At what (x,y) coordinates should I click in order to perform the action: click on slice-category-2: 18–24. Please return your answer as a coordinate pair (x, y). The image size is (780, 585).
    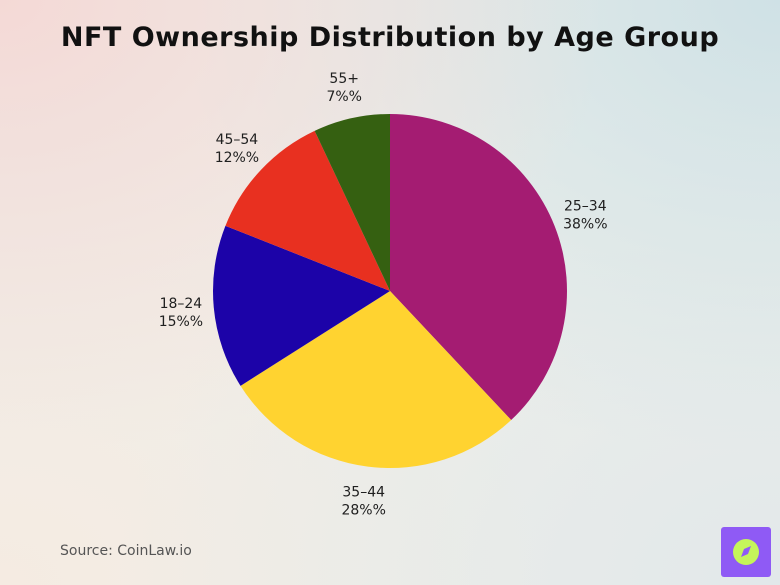
    Looking at the image, I should click on (181, 304).